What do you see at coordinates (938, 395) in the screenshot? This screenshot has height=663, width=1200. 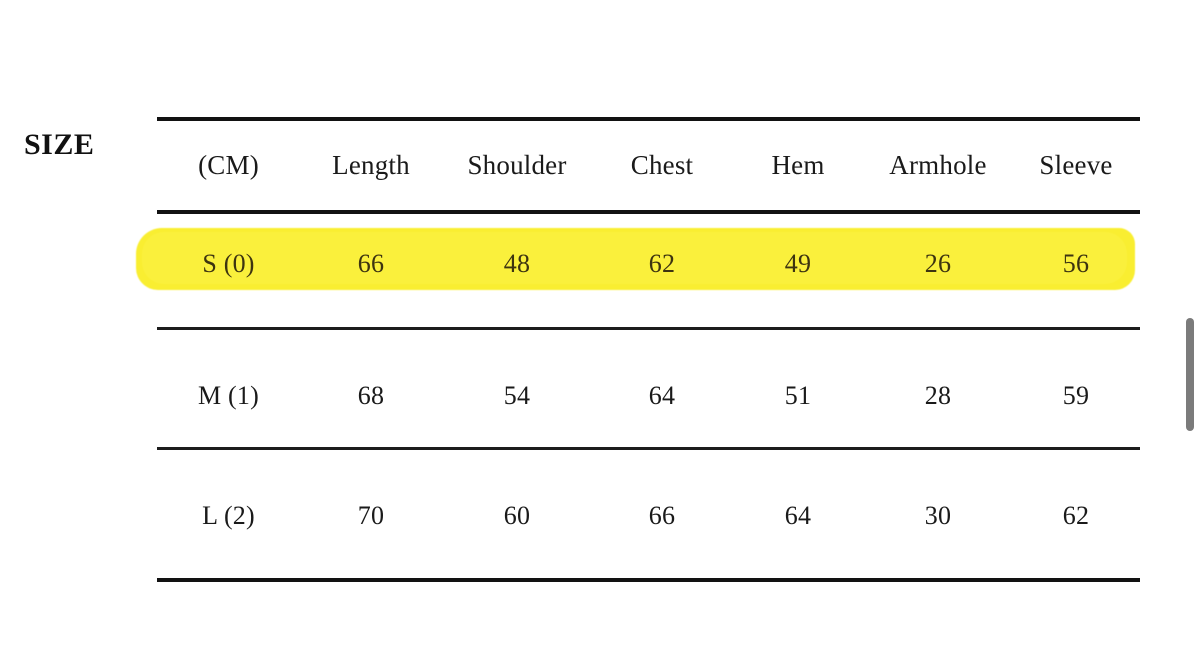 I see `cell-m-armhole: 28` at bounding box center [938, 395].